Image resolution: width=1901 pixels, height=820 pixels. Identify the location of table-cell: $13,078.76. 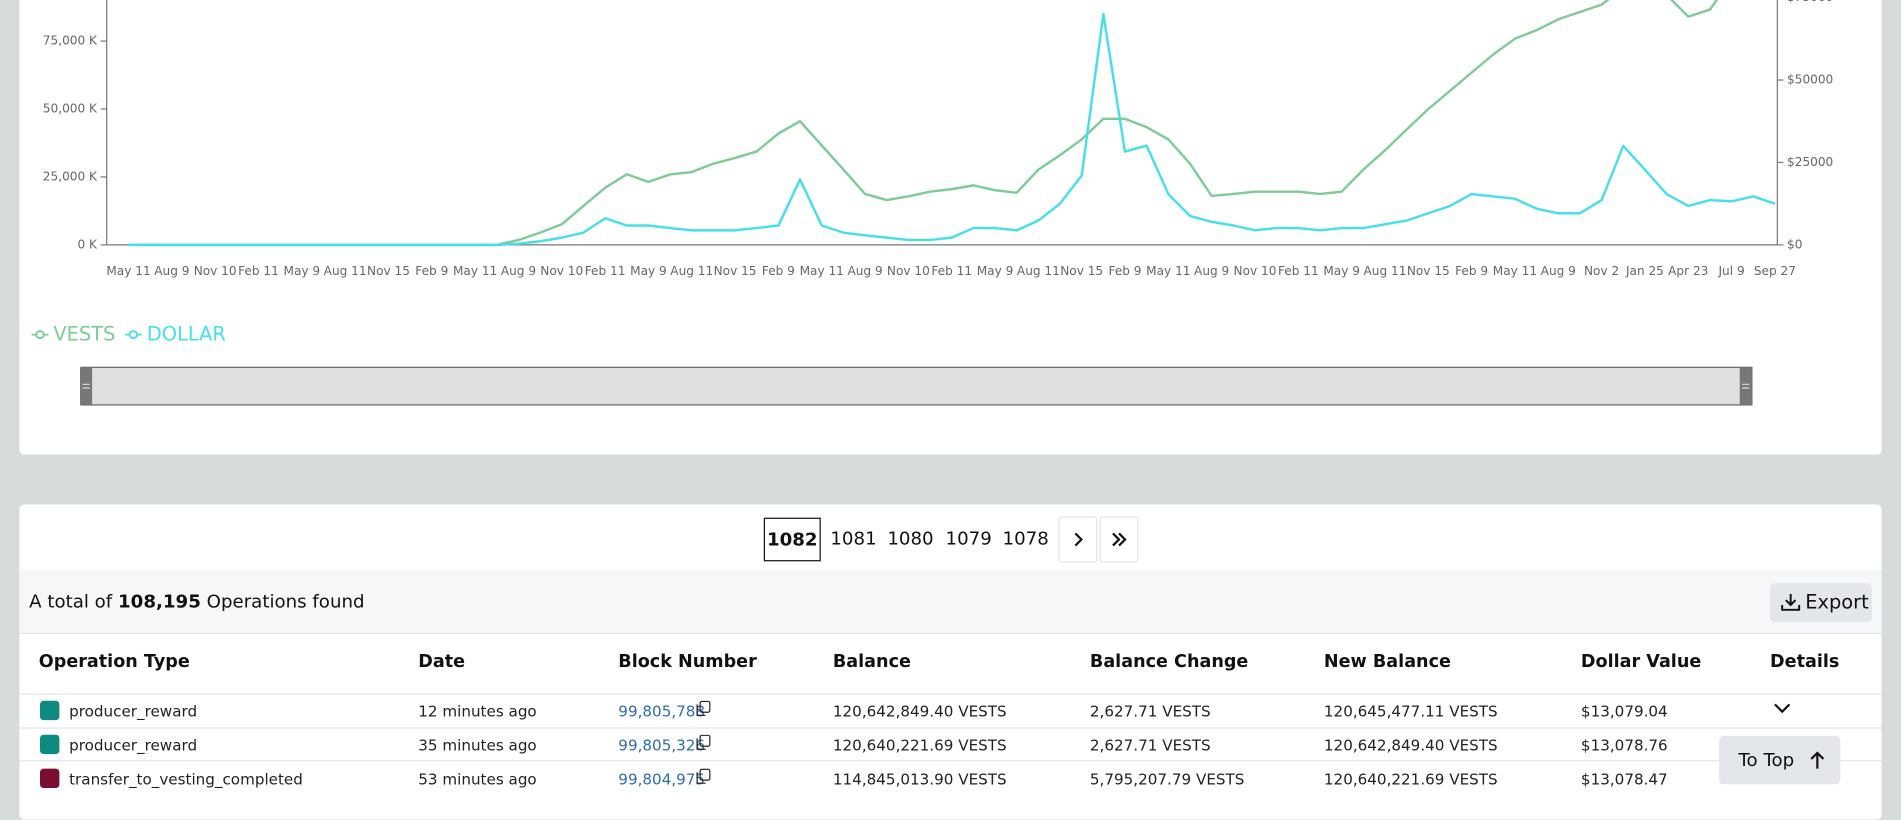
(1624, 745).